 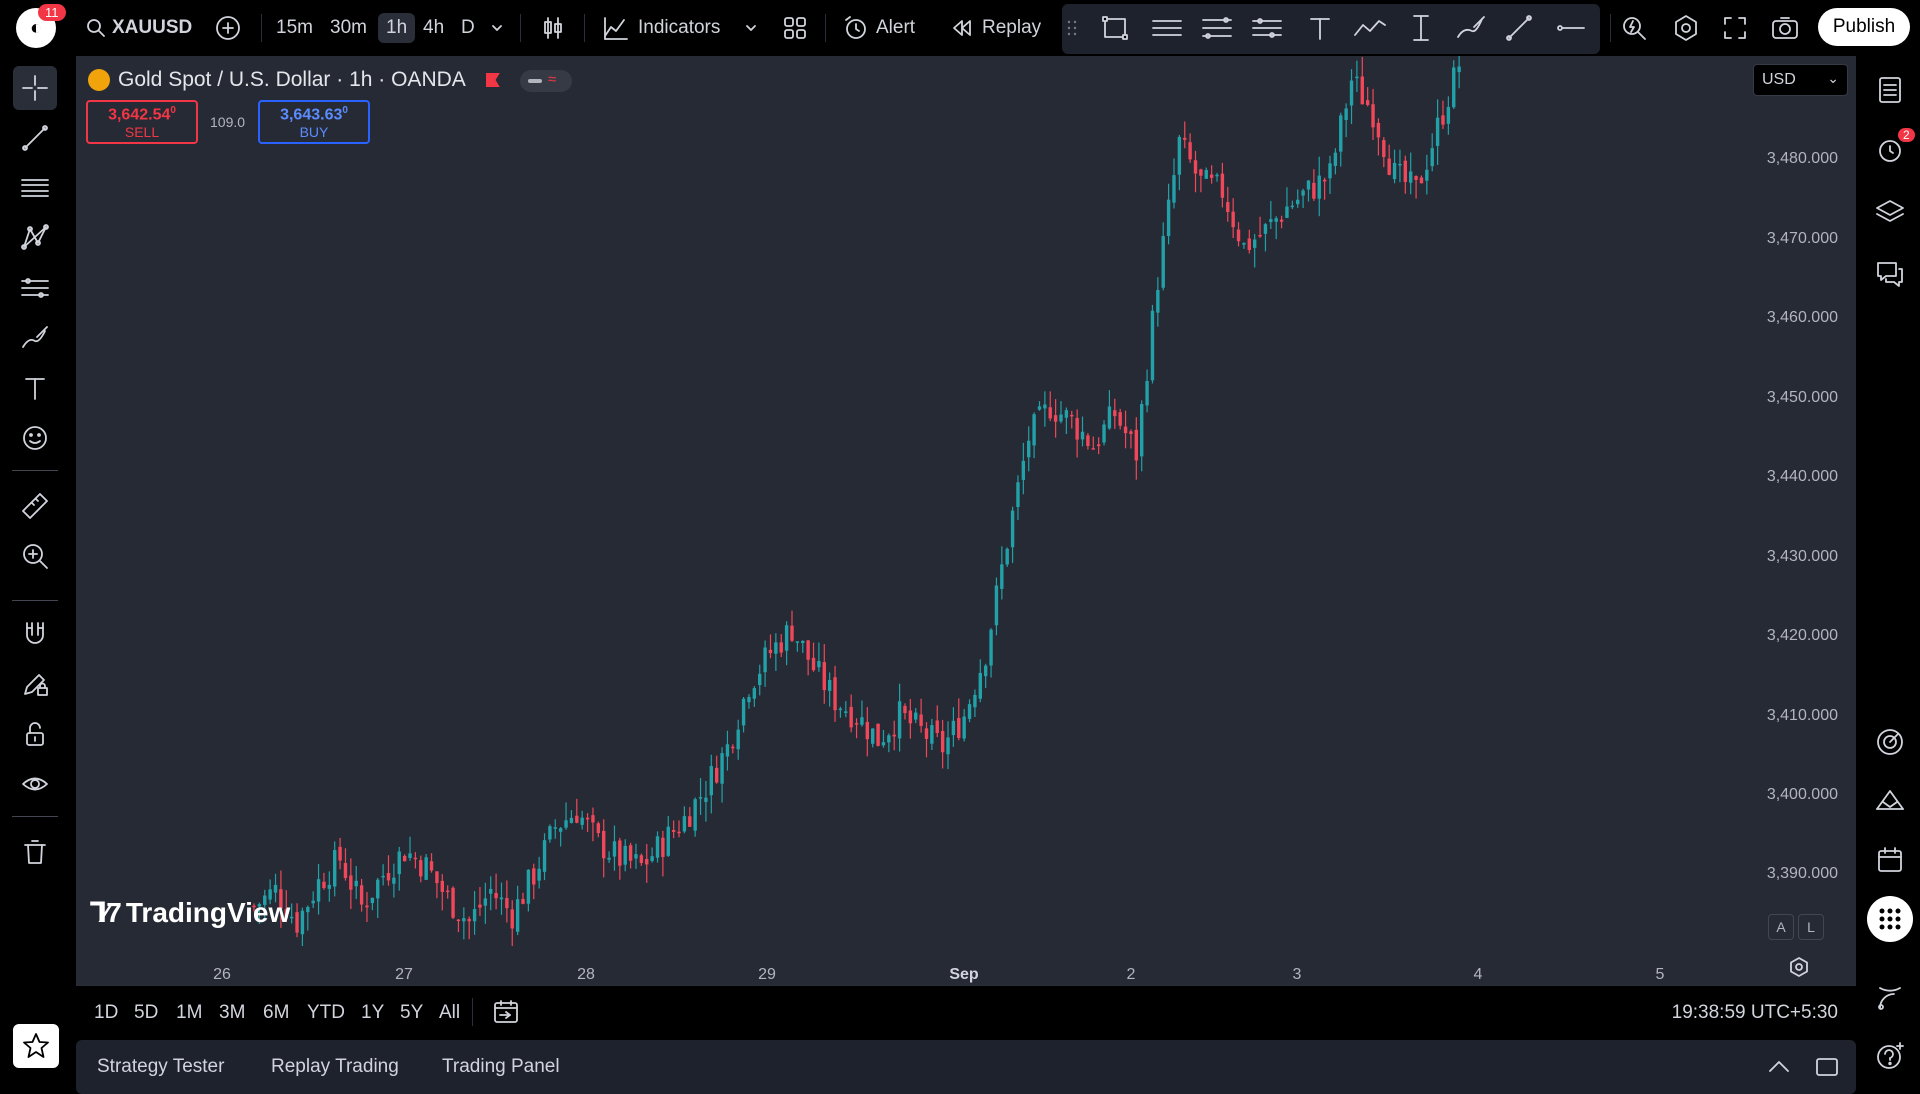 I want to click on timeframe-15m: 15m, so click(x=294, y=27).